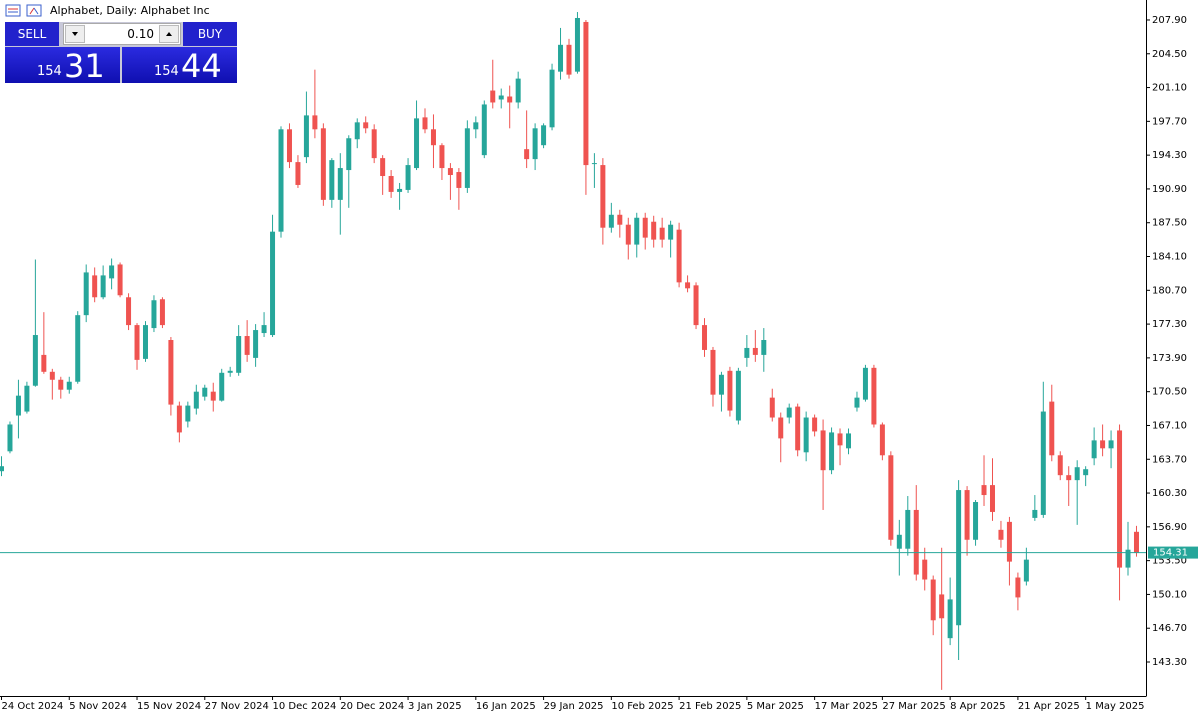 The height and width of the screenshot is (720, 1200). I want to click on icon-line, so click(32, 11).